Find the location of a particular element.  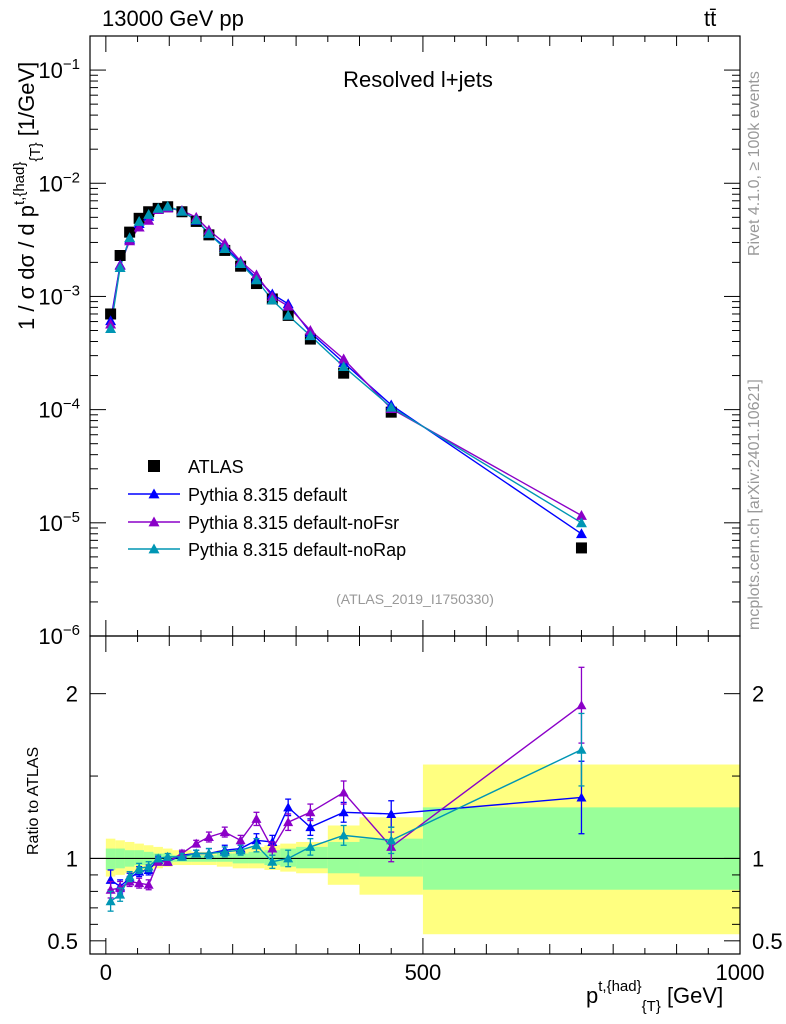

ratio-uncertainty-bands is located at coordinates (422, 849).